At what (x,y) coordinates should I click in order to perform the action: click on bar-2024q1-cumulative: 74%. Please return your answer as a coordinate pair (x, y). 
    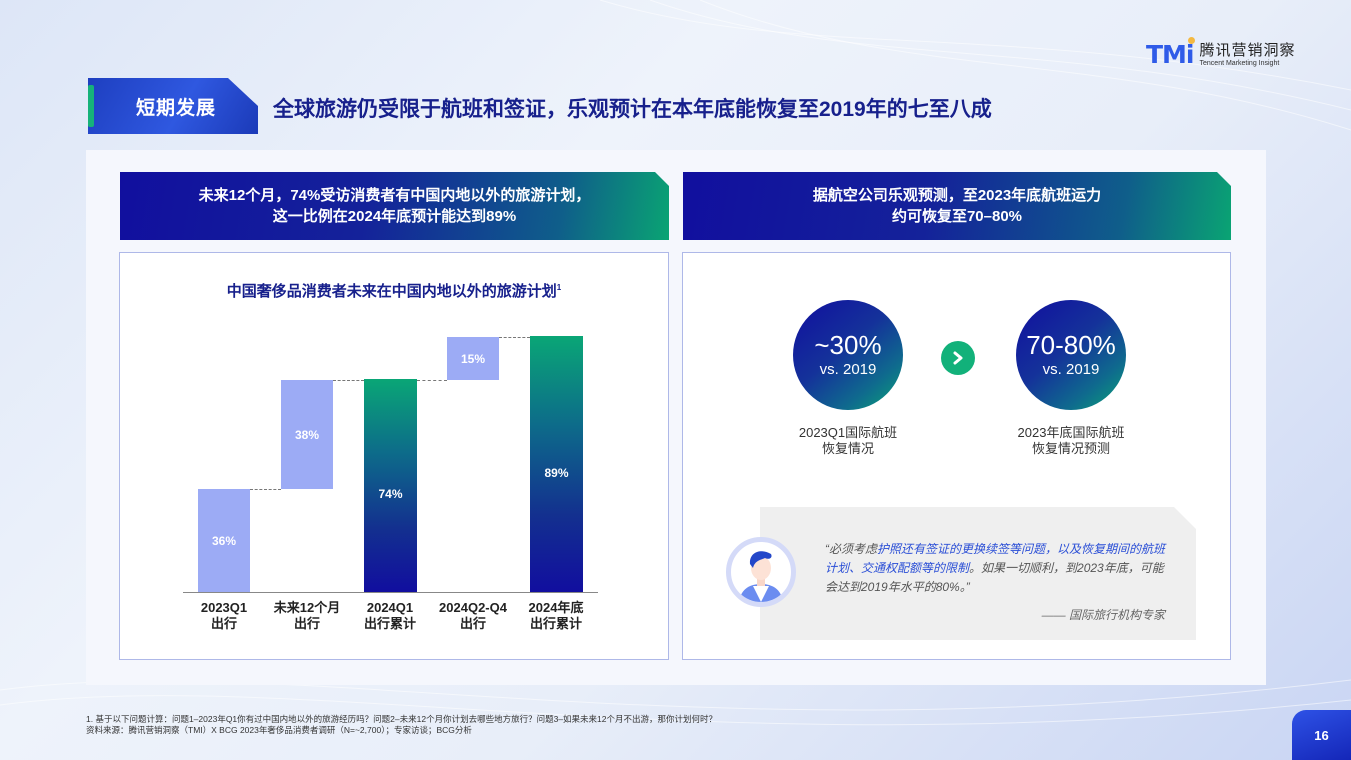
    Looking at the image, I should click on (390, 485).